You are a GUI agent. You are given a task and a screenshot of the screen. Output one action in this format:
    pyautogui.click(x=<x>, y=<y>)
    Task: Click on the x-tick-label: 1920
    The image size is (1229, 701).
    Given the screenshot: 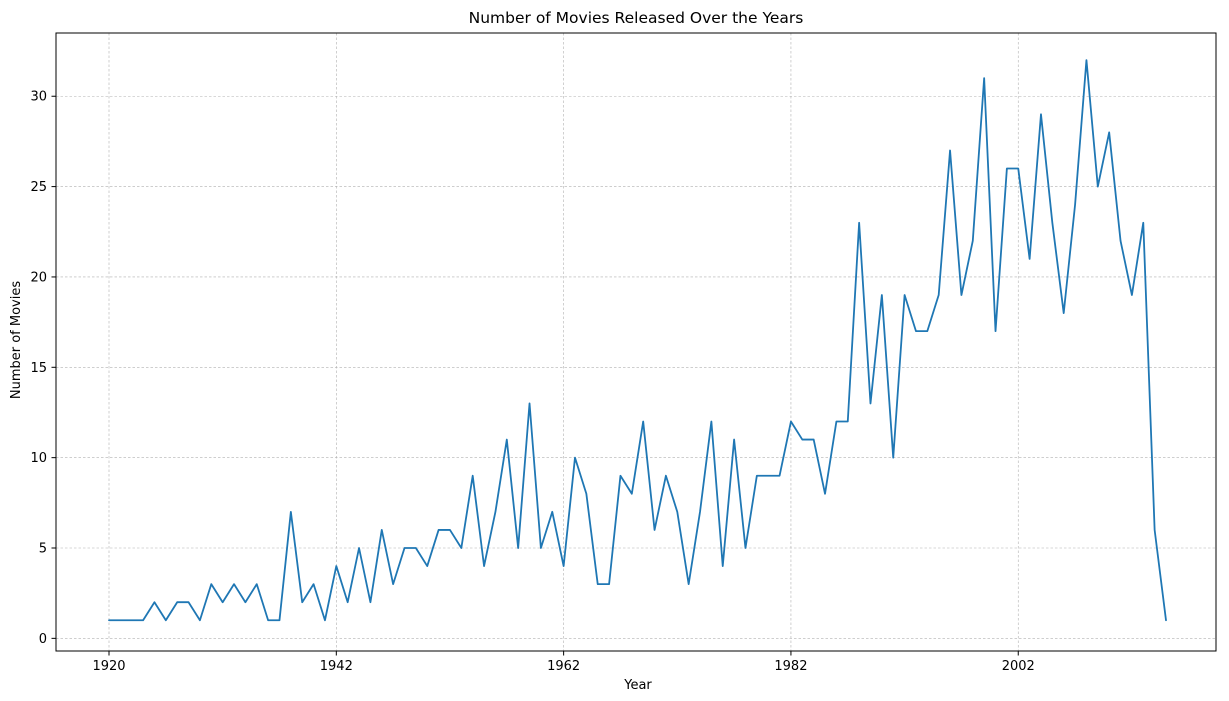 What is the action you would take?
    pyautogui.click(x=108, y=666)
    